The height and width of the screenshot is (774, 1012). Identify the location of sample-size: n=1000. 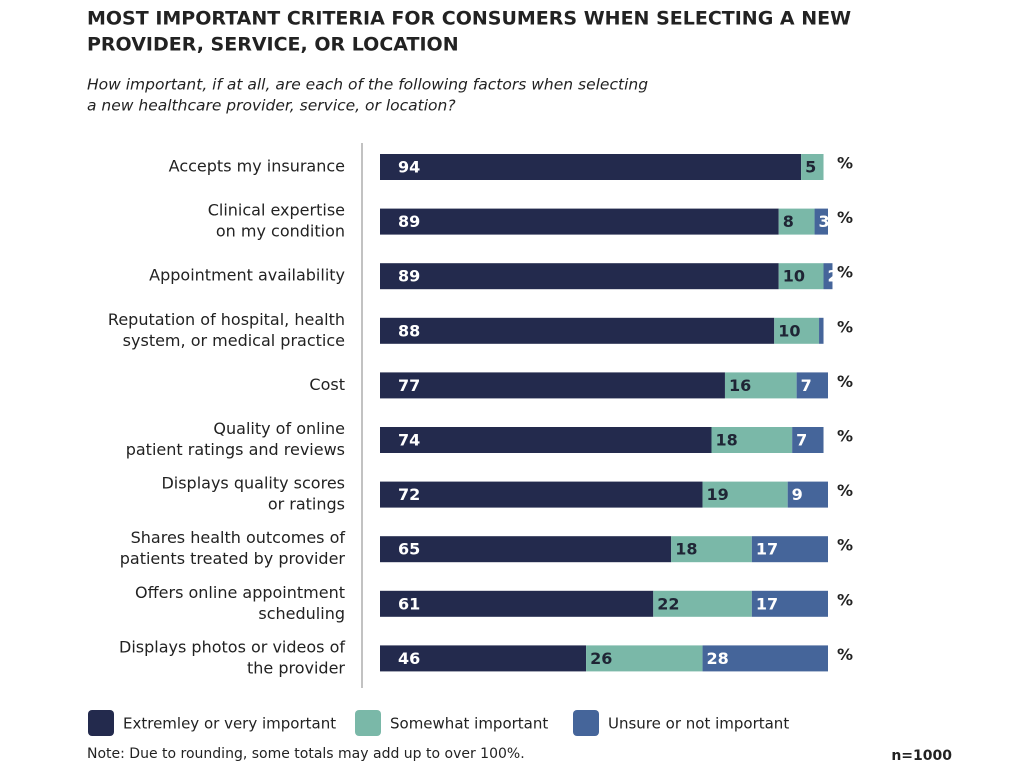
(921, 756).